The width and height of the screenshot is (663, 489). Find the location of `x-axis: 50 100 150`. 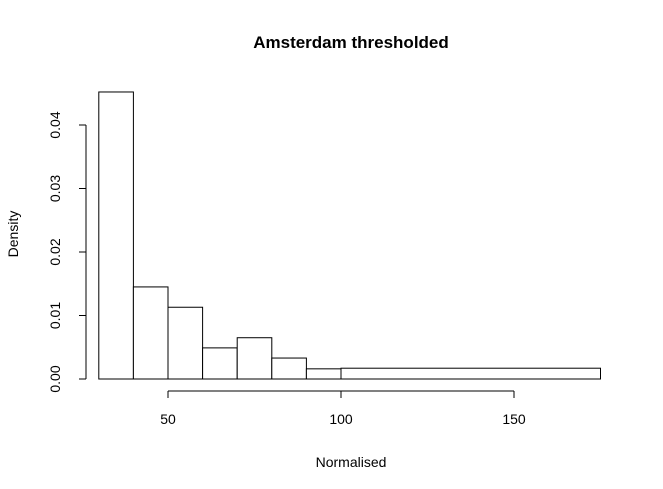

x-axis: 50 100 150 is located at coordinates (343, 408).